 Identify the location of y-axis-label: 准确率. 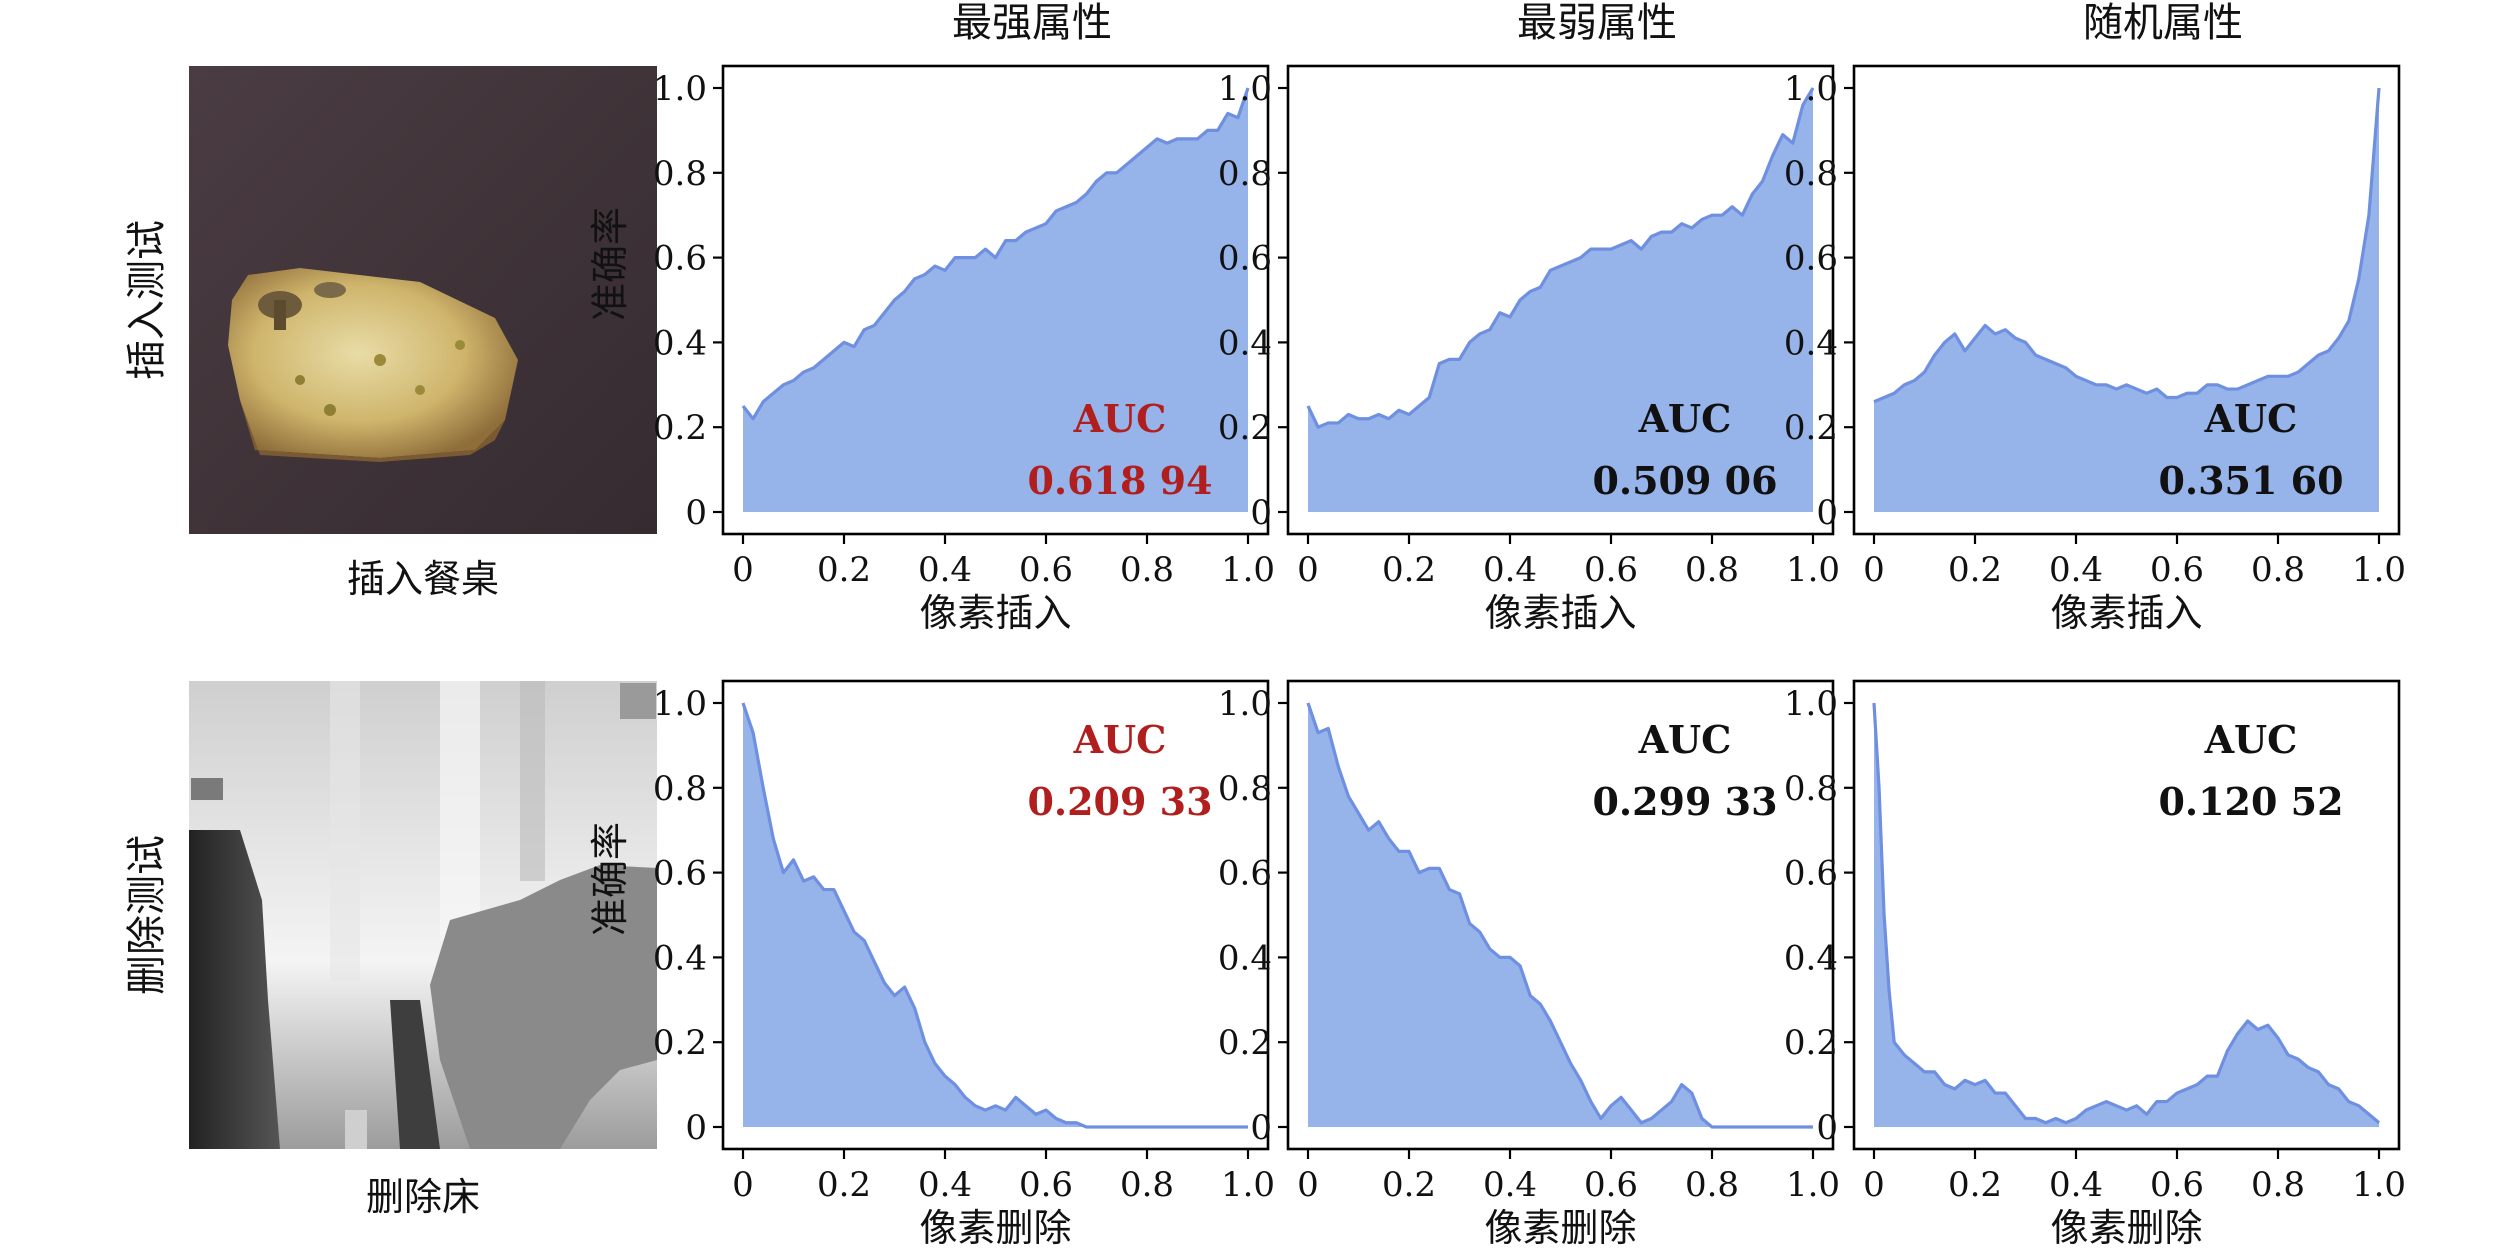
(610, 264).